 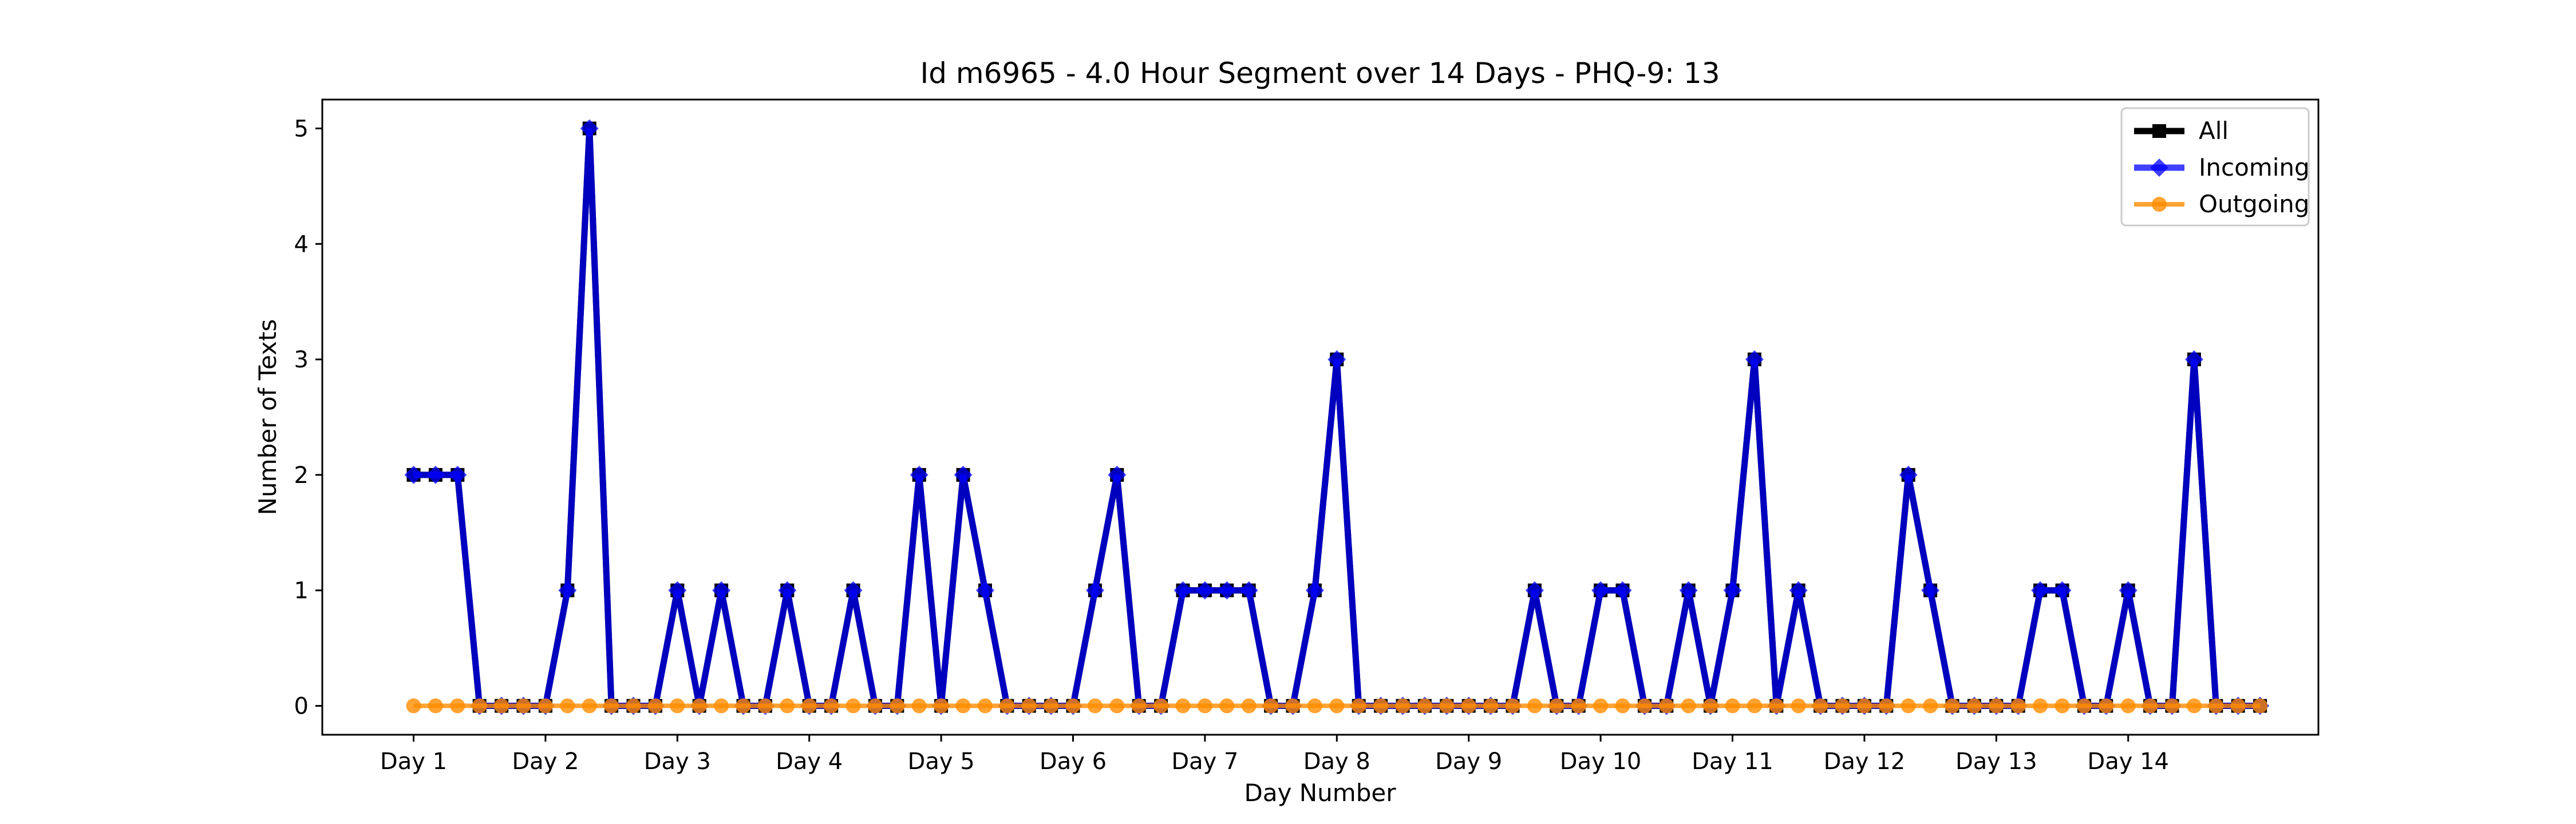 I want to click on y-axis: 0 1 2 3 4 5, so click(x=308, y=418).